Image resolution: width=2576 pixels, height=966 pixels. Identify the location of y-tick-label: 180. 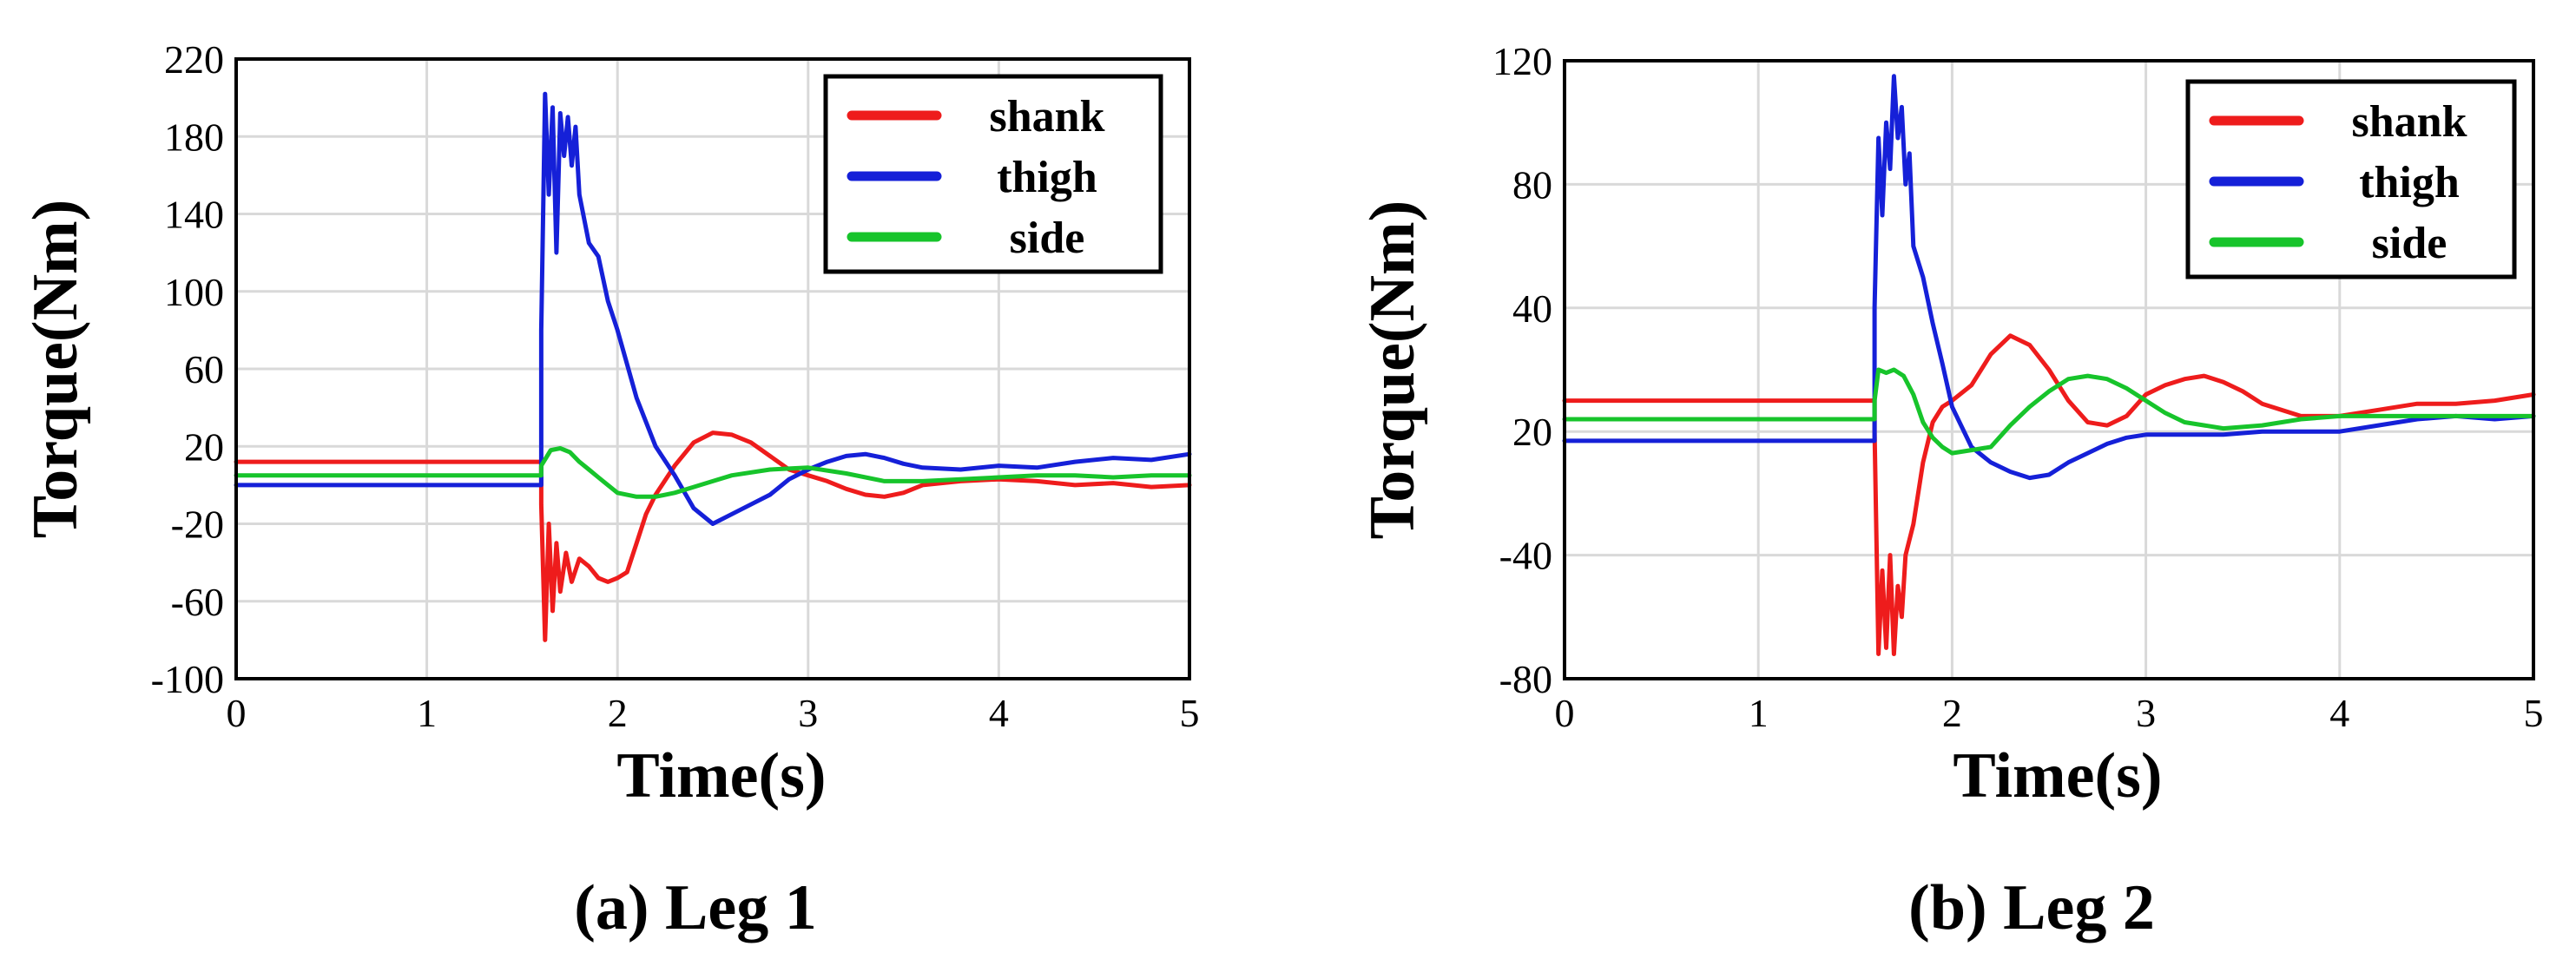
(194, 137).